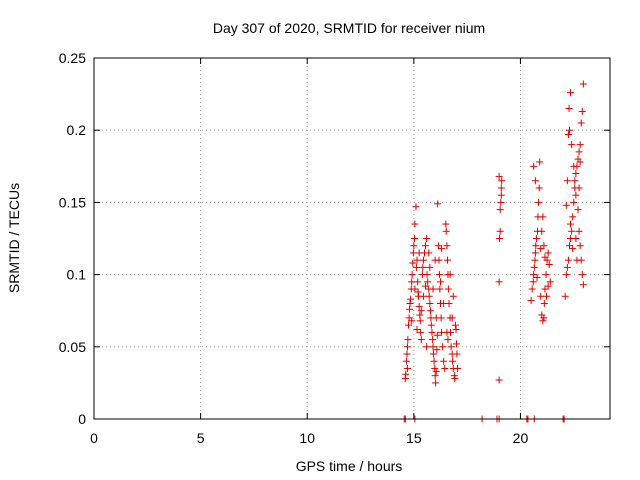 This screenshot has width=640, height=480. Describe the element at coordinates (72, 347) in the screenshot. I see `y-tick-label: 0.05` at that location.